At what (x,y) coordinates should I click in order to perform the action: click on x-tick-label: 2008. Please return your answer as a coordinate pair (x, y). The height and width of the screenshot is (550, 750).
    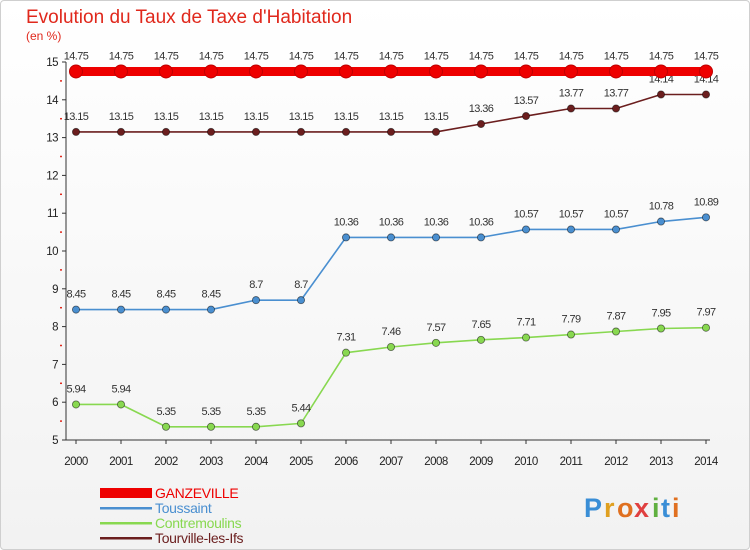
    Looking at the image, I should click on (436, 462).